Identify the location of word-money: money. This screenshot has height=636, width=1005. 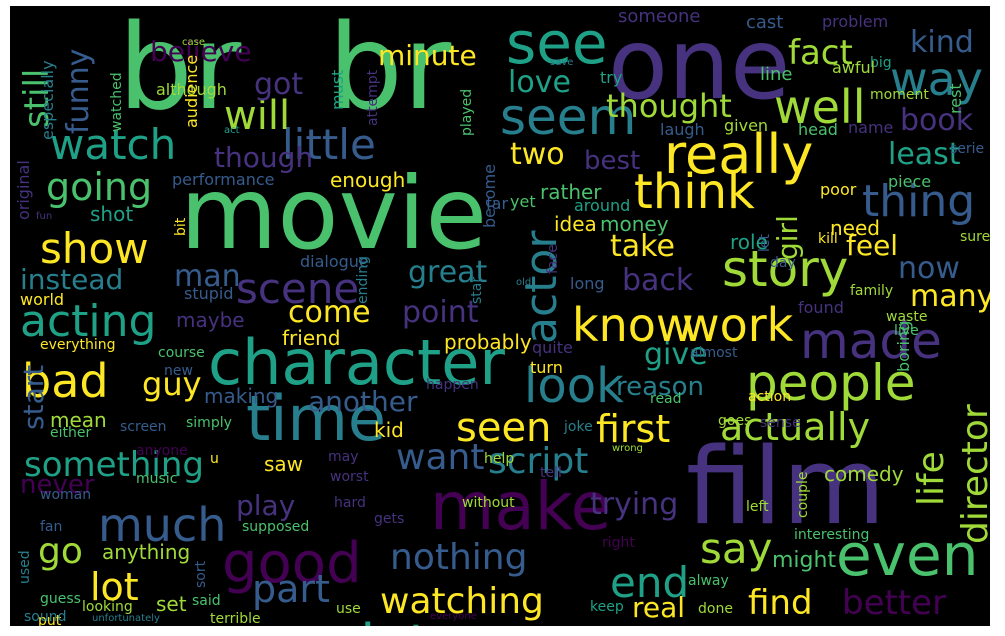
(634, 224).